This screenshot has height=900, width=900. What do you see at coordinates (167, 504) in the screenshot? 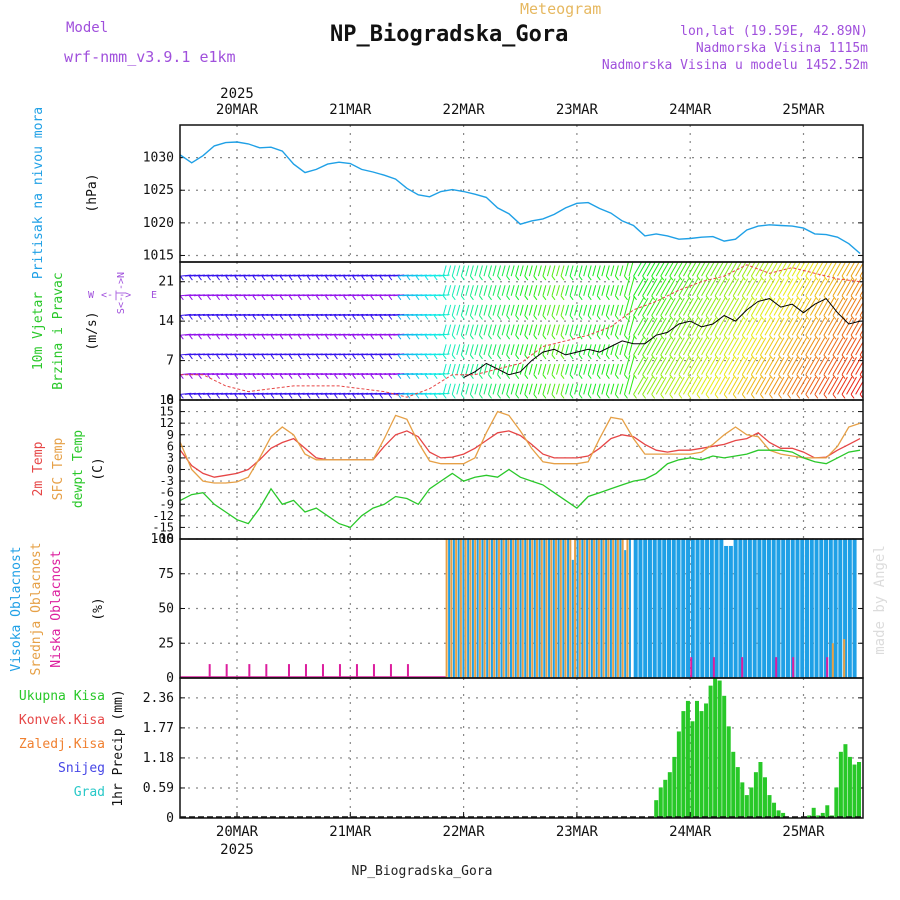
I see `ytick-label-temperature: -9` at bounding box center [167, 504].